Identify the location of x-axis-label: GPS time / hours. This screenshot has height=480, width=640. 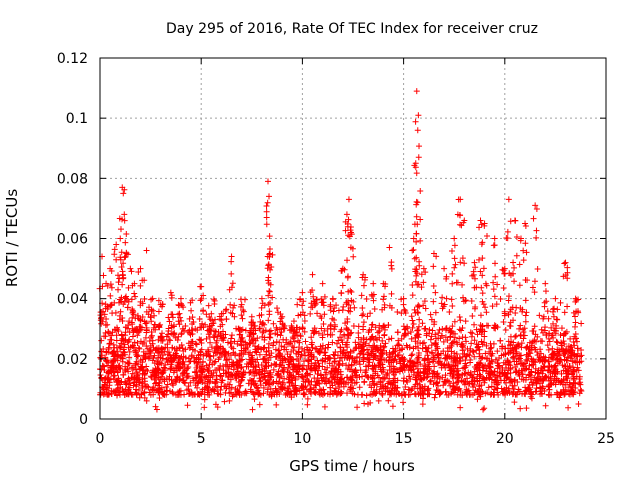
(352, 466).